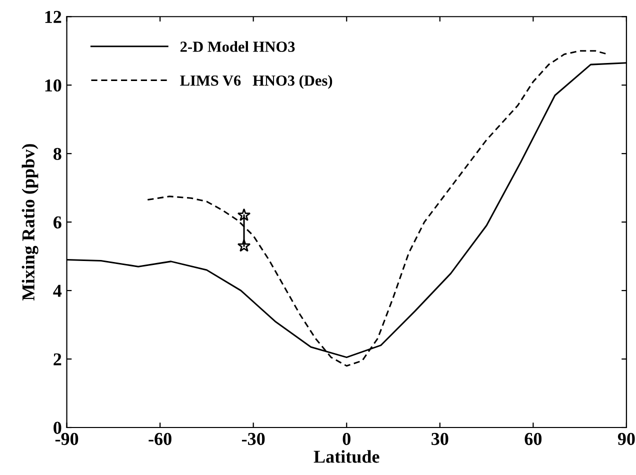 The height and width of the screenshot is (475, 636). I want to click on y-tick-label: 8, so click(57, 154).